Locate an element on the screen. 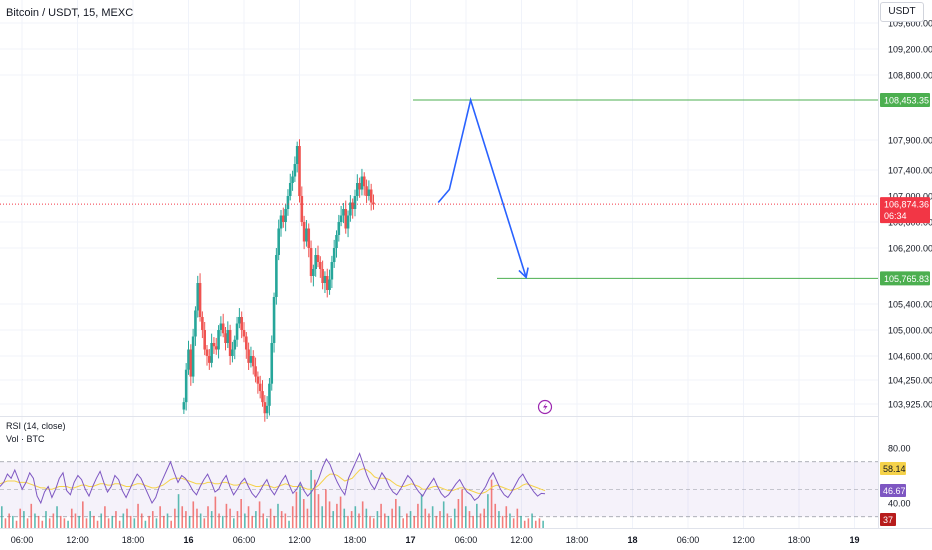 The height and width of the screenshot is (550, 932). price-tick-label: 105,400.00 is located at coordinates (910, 305).